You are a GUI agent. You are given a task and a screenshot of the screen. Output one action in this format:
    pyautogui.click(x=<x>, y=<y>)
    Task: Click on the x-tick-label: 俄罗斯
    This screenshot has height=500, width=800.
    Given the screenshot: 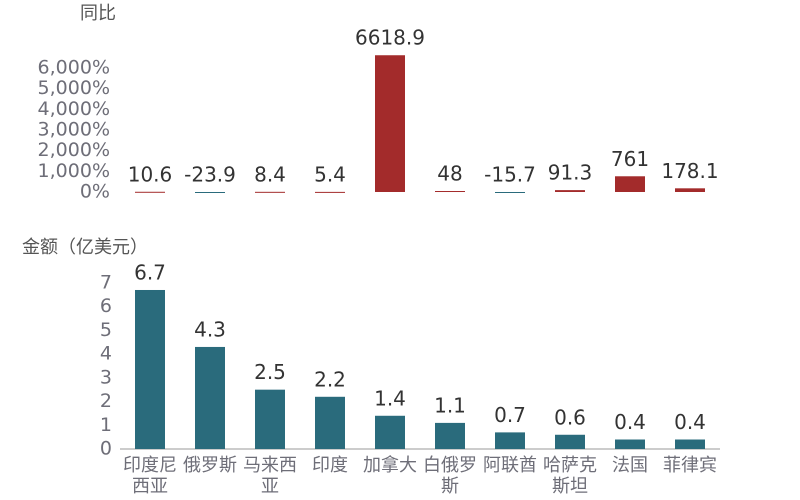 What is the action you would take?
    pyautogui.click(x=210, y=465)
    